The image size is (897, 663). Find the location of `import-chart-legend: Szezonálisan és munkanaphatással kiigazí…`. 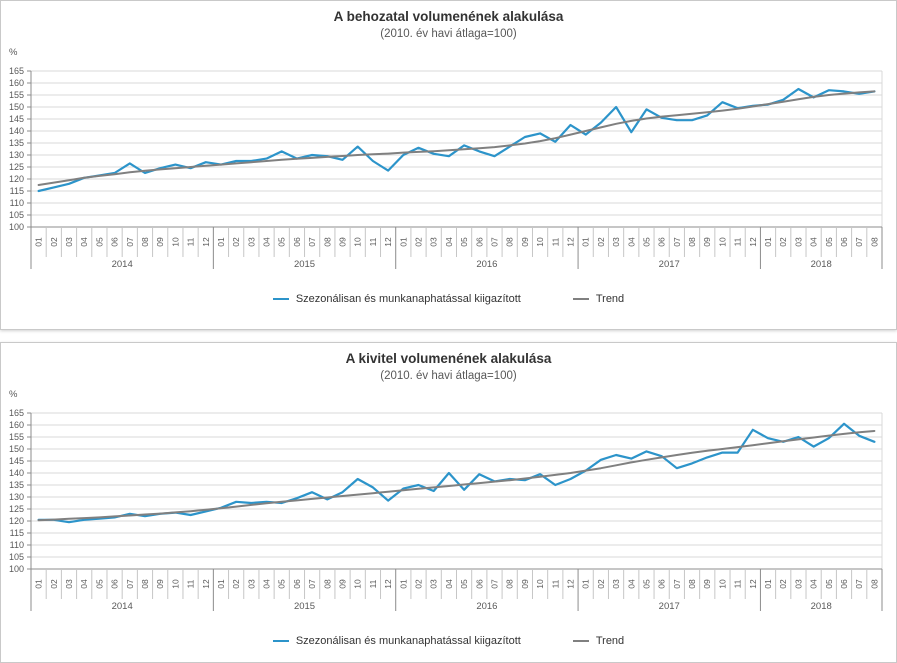

import-chart-legend: Szezonálisan és munkanaphatással kiigazí… is located at coordinates (448, 299).